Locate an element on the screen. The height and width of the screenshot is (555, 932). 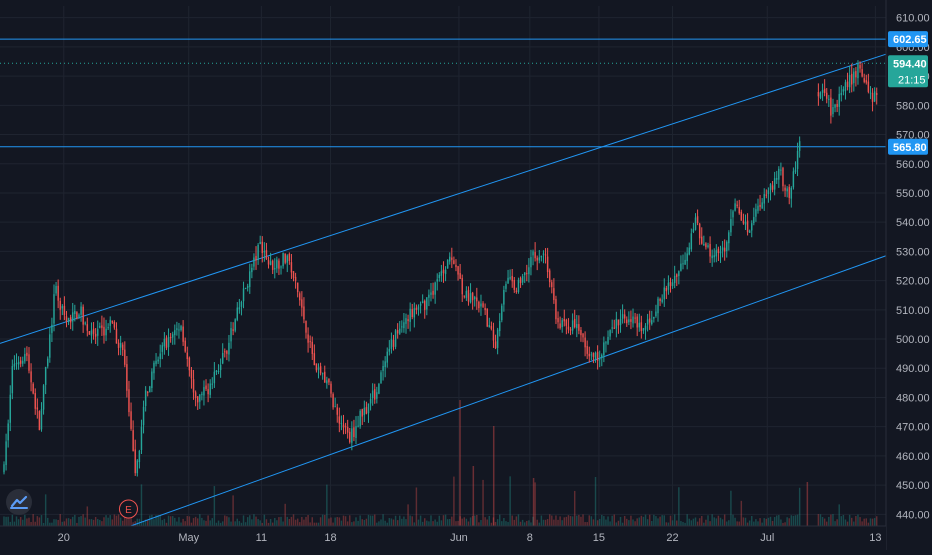
price-tick-label: 550.00 is located at coordinates (913, 194).